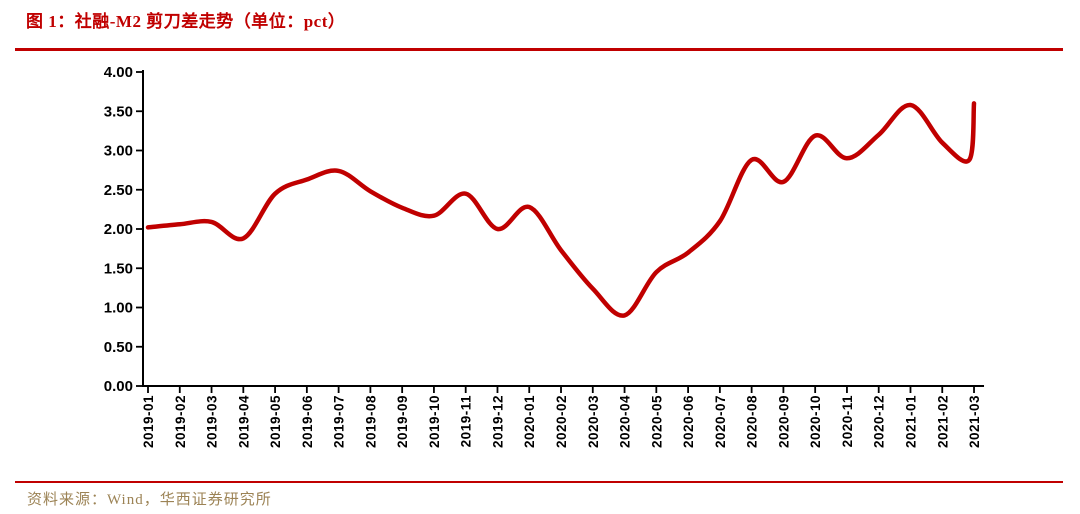  Describe the element at coordinates (466, 421) in the screenshot. I see `x-tick-label: 2019-11` at that location.